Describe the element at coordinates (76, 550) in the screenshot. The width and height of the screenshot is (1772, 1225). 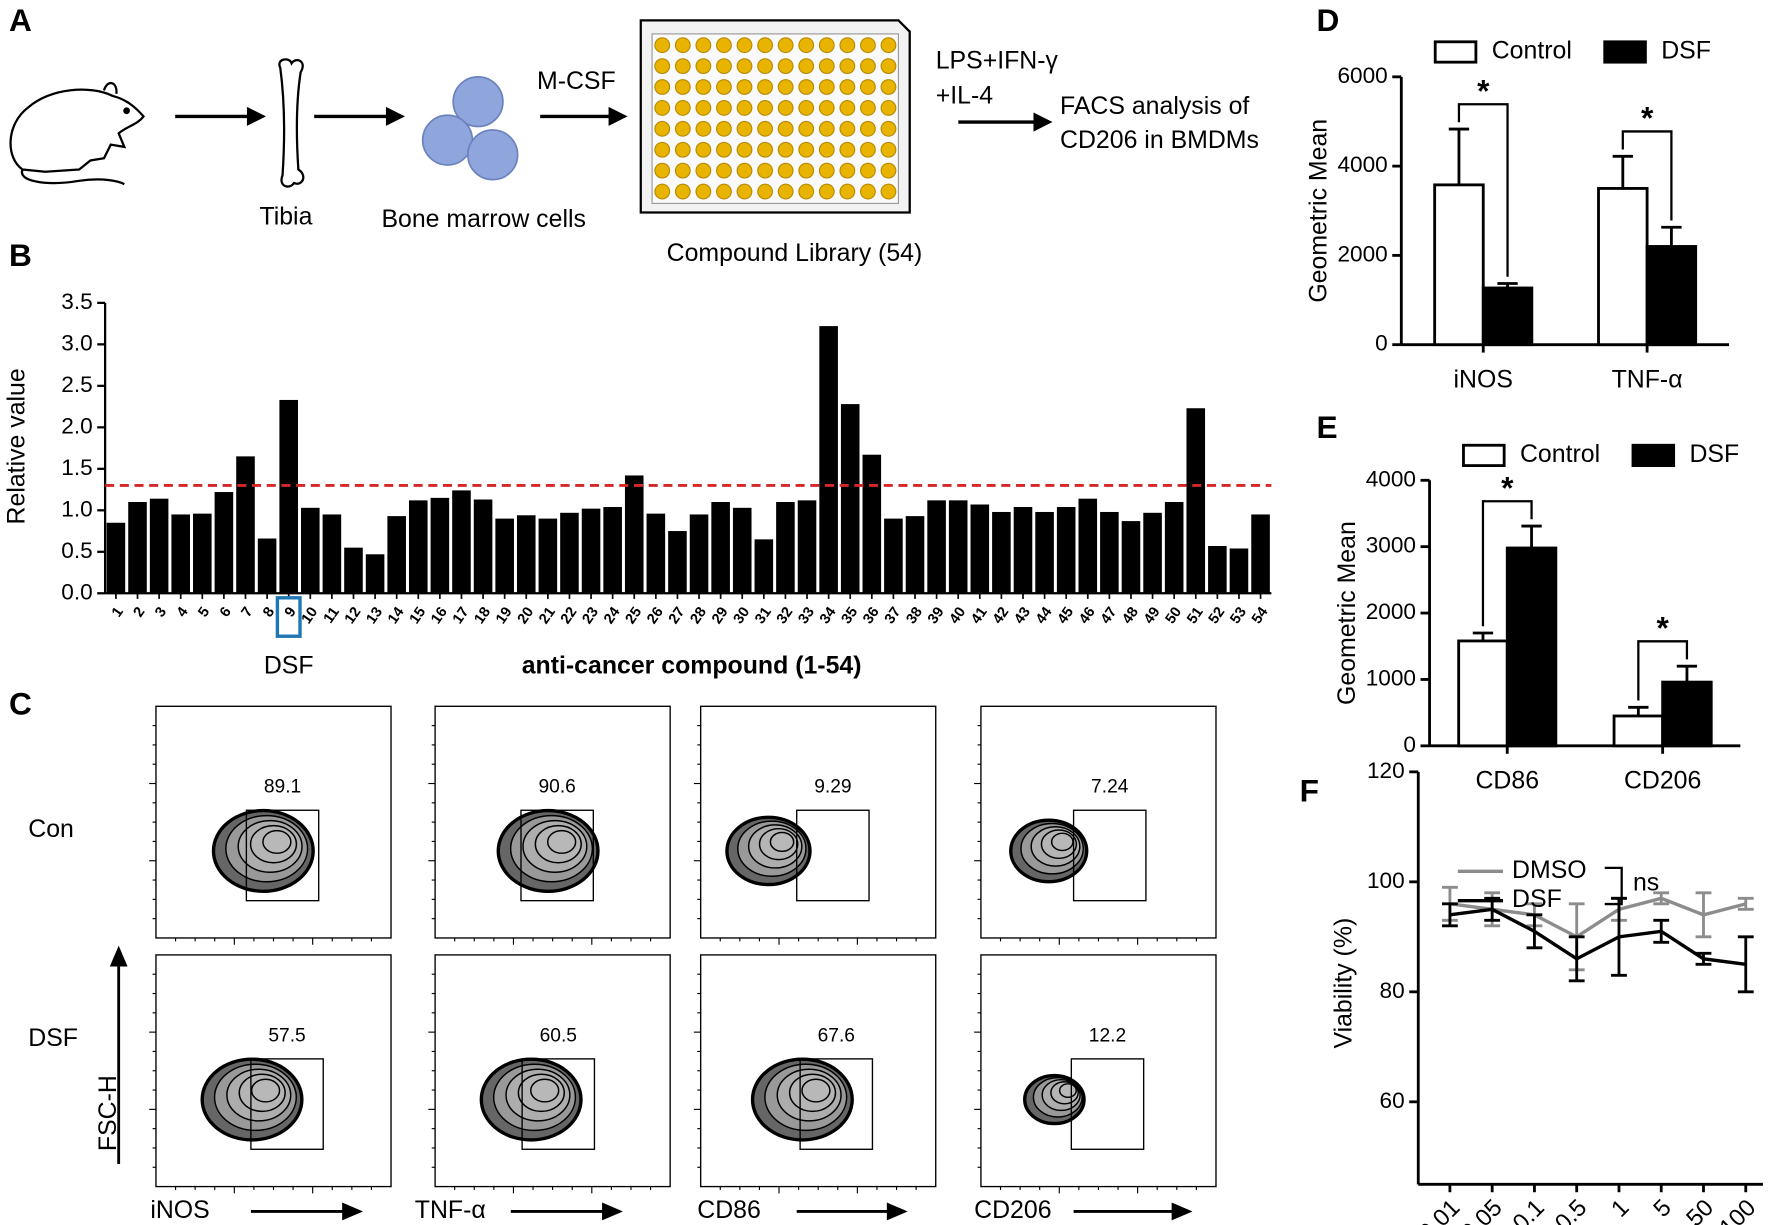
I see `y-tick-label: 0.5` at that location.